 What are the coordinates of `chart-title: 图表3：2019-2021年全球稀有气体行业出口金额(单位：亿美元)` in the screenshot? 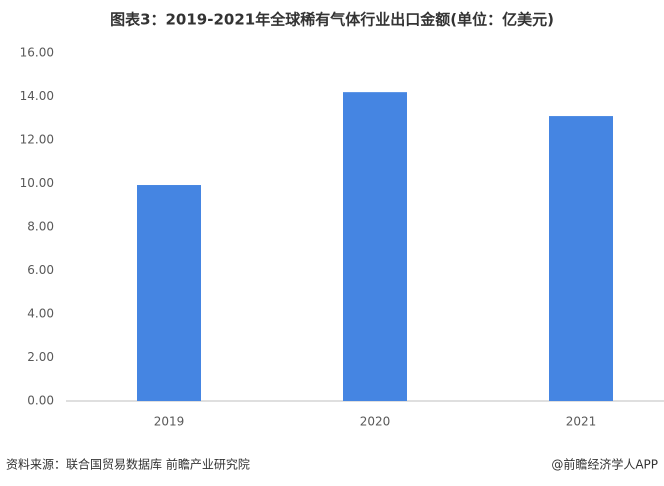 It's located at (332, 20).